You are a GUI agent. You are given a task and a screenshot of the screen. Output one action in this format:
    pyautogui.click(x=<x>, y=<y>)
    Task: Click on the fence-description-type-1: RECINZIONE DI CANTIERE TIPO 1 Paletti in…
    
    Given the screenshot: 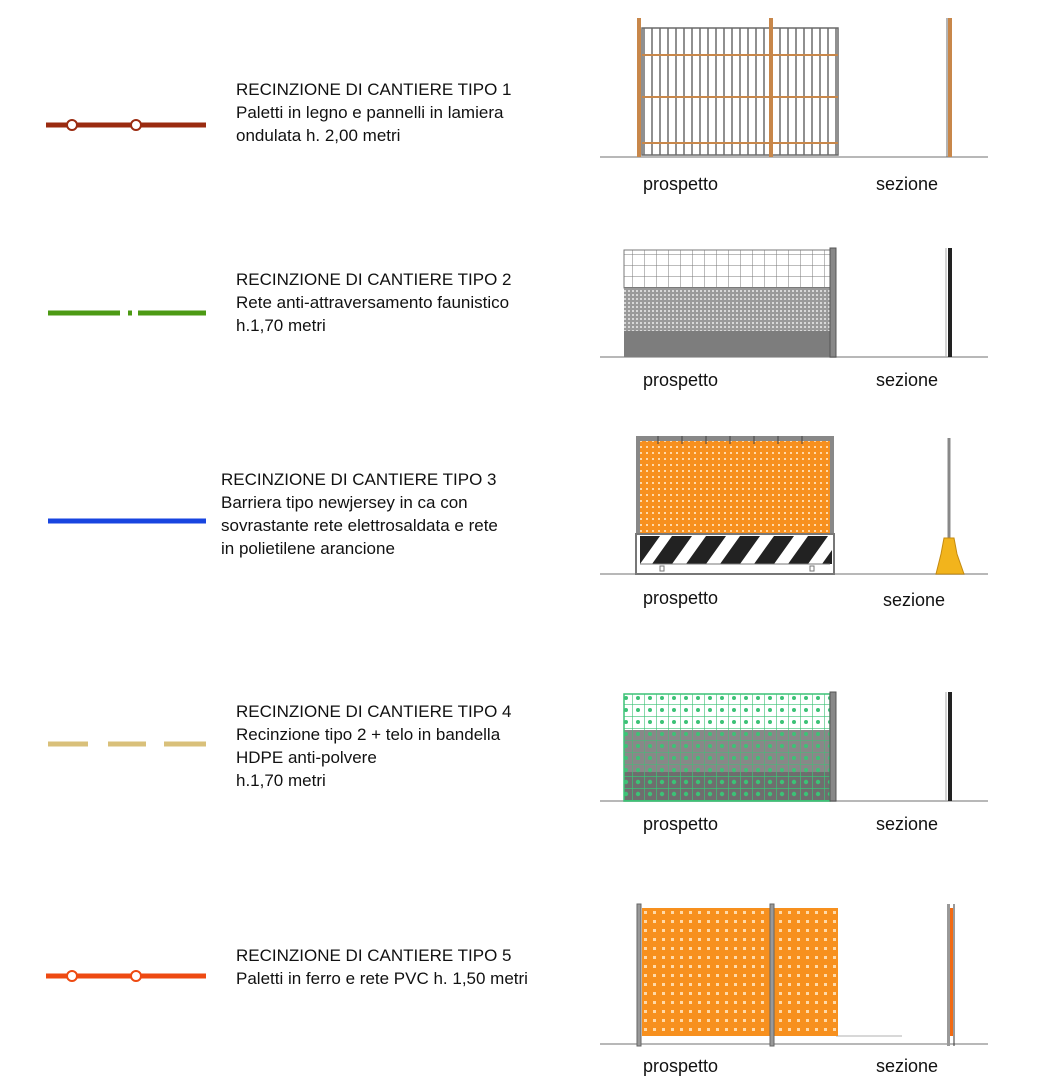 What is the action you would take?
    pyautogui.click(x=374, y=112)
    